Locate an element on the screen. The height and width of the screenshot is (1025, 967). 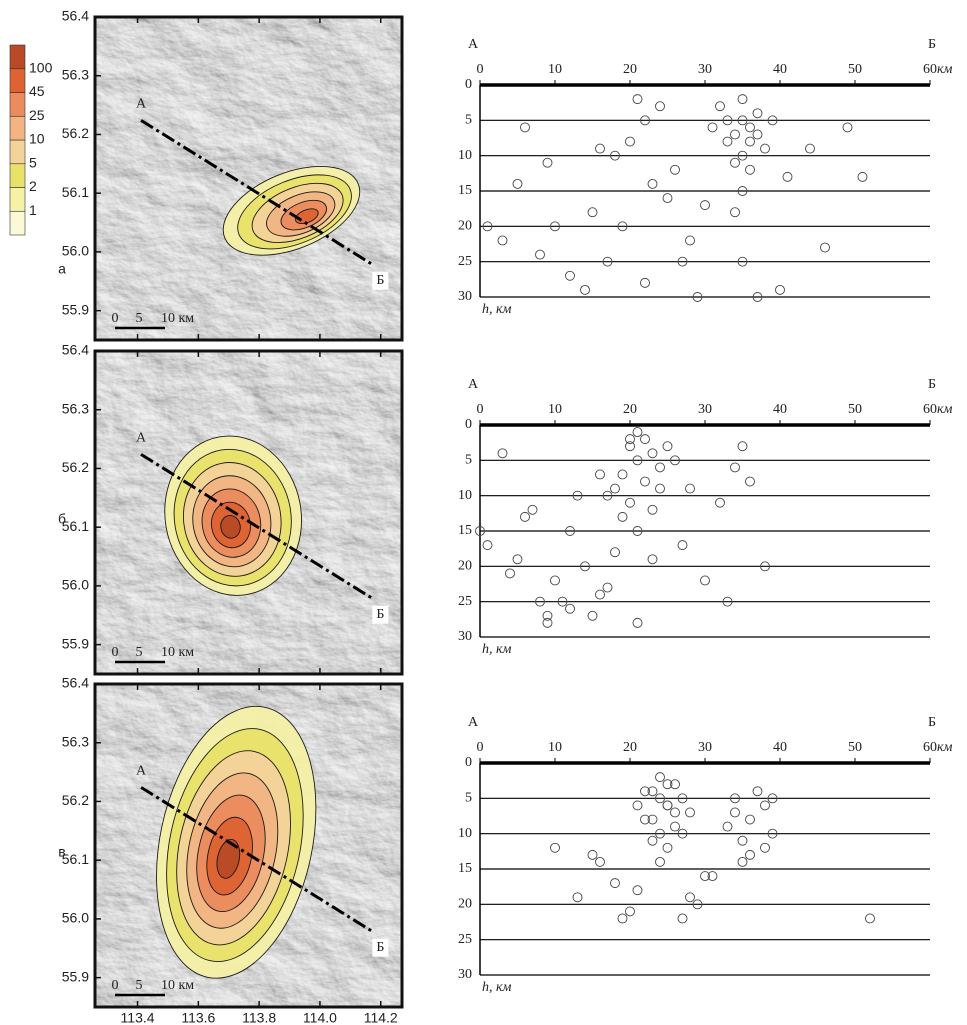
colorbar-label: 25 is located at coordinates (37, 115).